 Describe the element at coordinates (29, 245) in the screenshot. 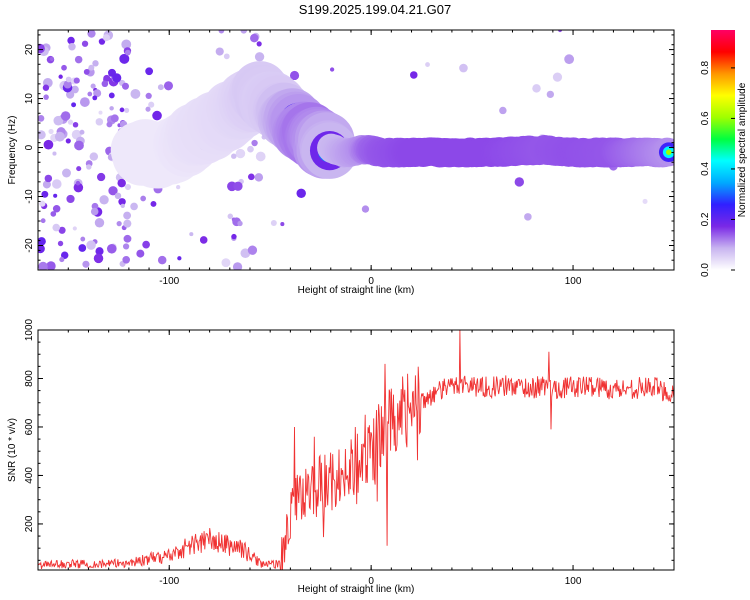

I see `y-tick-label: -20` at that location.